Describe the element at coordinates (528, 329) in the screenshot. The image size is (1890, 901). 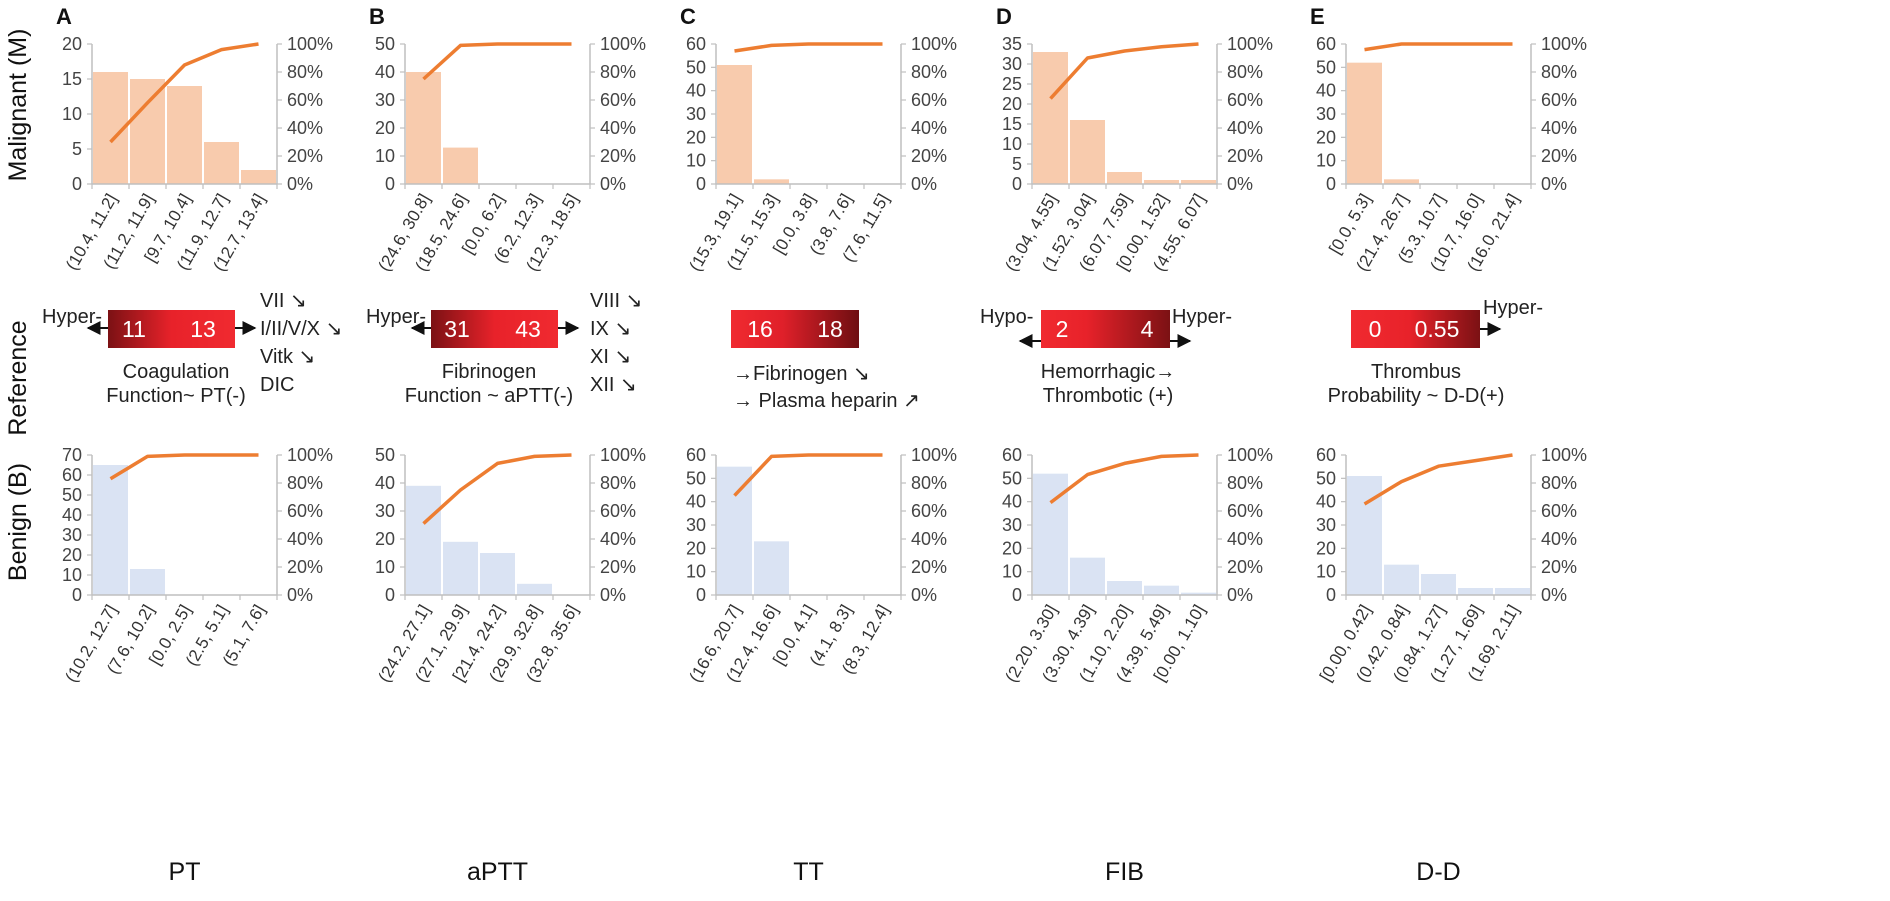
I see `reference-B-high: 43` at that location.